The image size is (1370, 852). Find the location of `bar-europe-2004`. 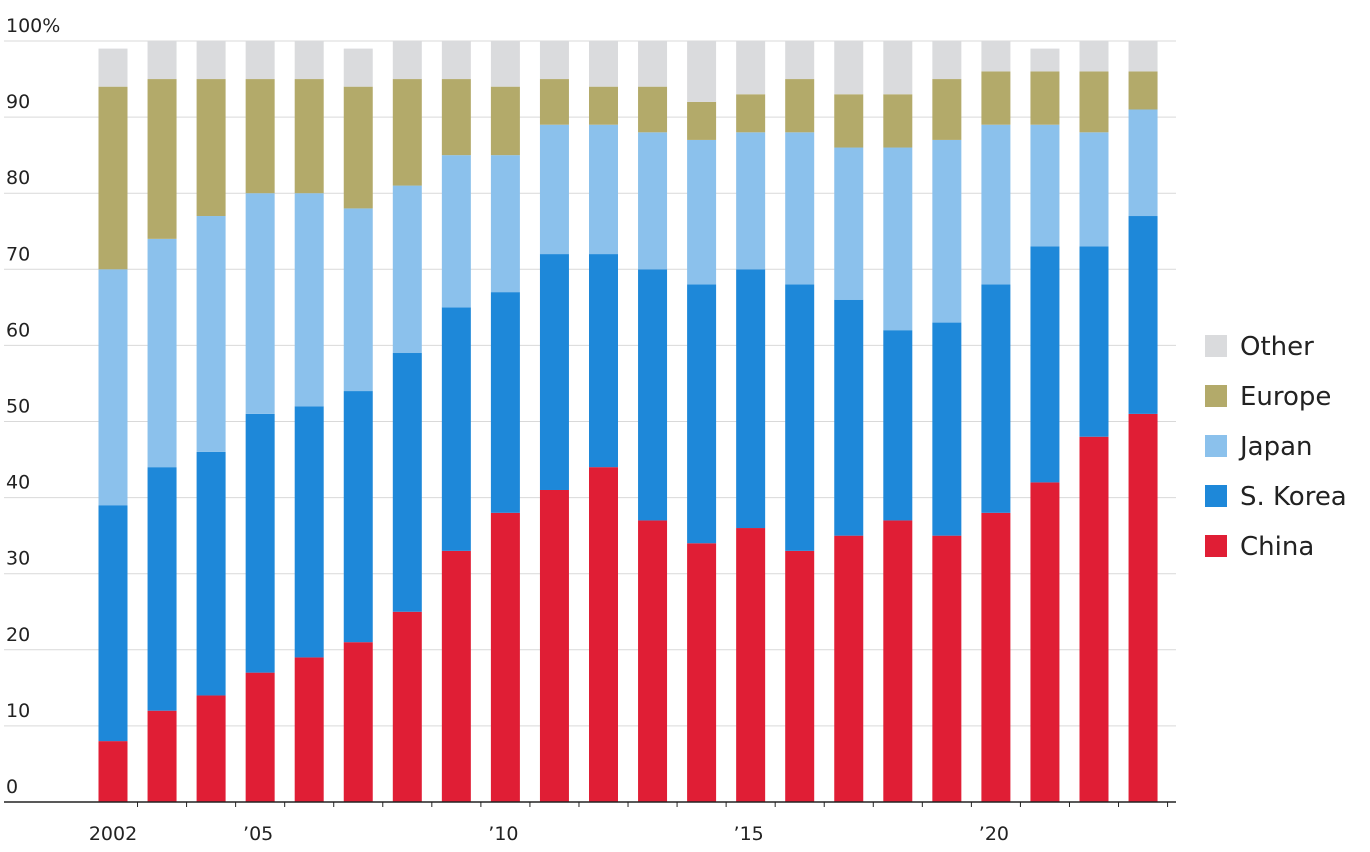

bar-europe-2004 is located at coordinates (211, 148).